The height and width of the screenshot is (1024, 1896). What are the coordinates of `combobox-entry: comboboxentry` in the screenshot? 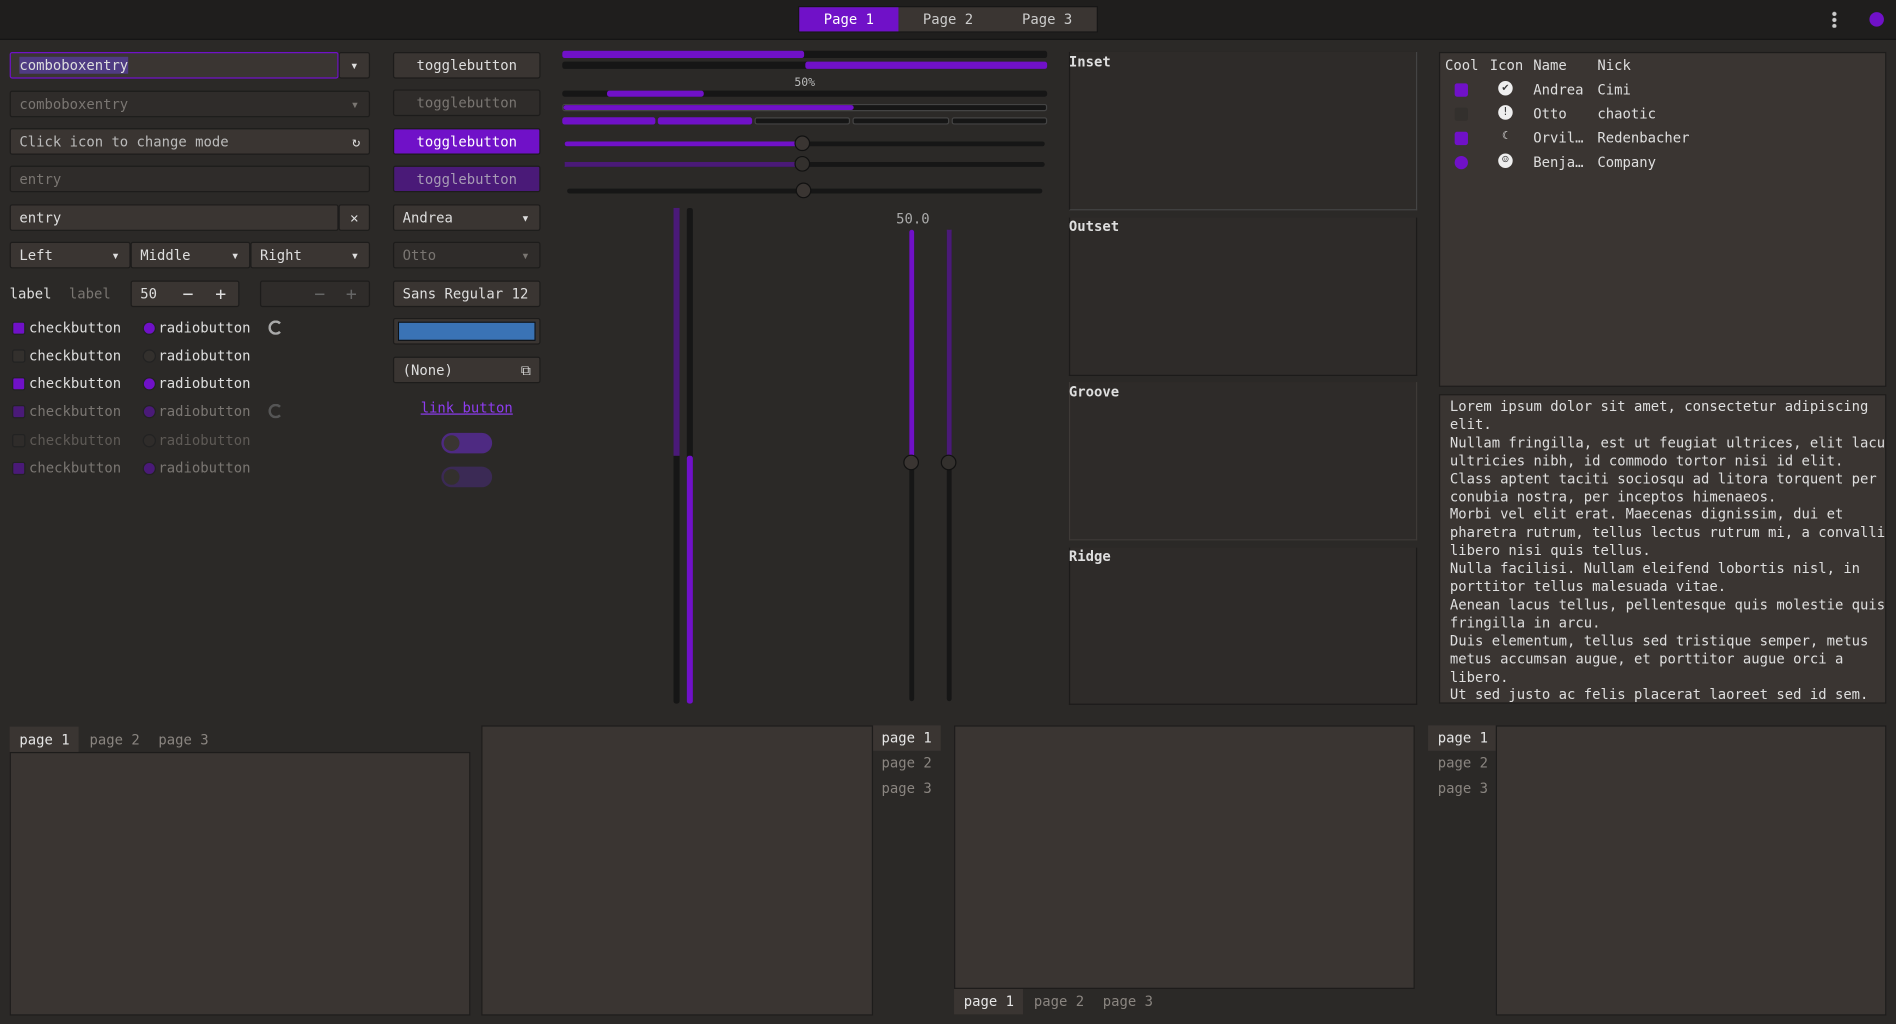 It's located at (174, 65).